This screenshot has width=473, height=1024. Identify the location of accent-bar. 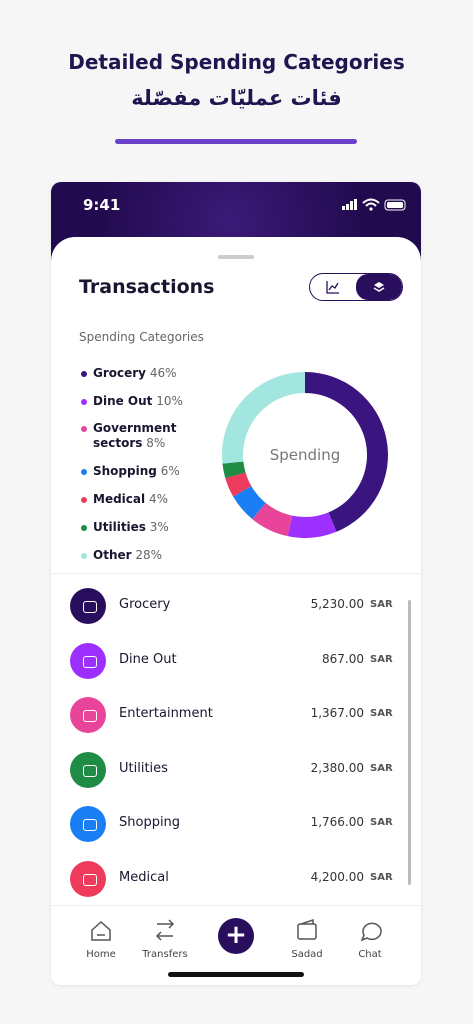
(236, 141).